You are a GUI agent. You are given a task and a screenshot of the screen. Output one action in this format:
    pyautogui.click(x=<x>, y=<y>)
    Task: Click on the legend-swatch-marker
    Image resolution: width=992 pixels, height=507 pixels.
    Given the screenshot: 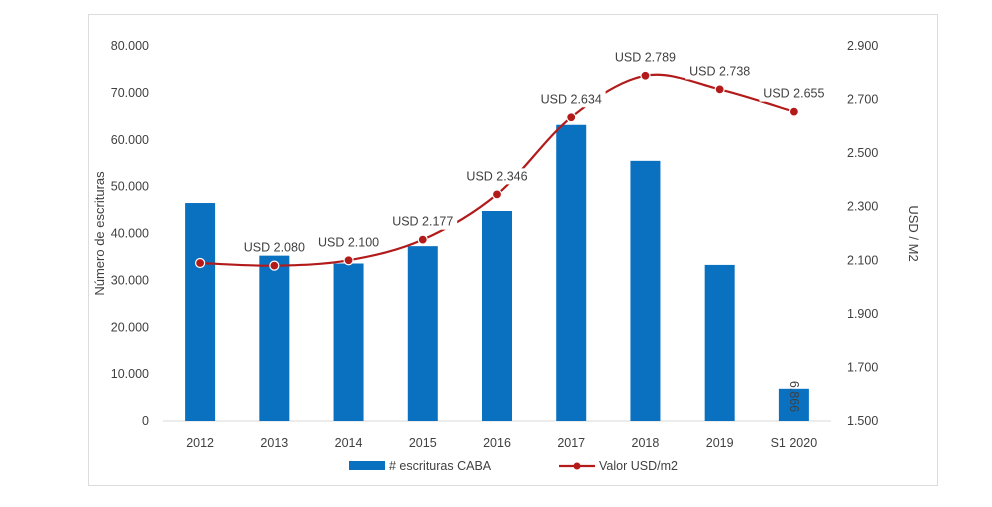 What is the action you would take?
    pyautogui.click(x=577, y=466)
    